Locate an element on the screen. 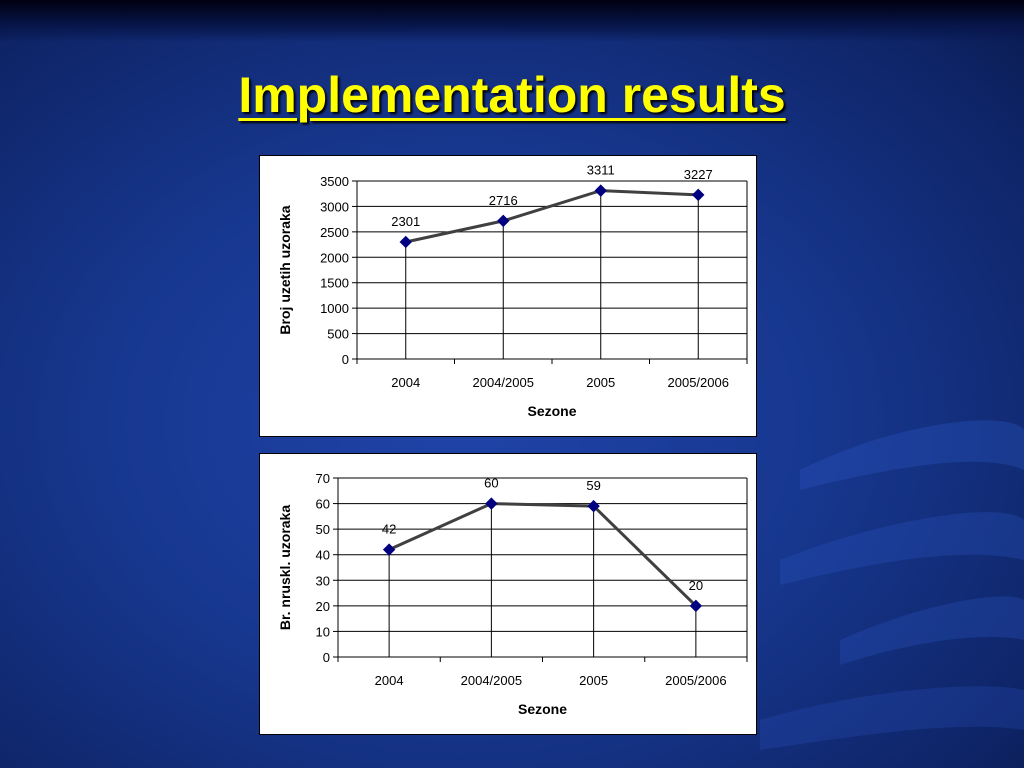 This screenshot has height=768, width=1024. data-label: 2301 is located at coordinates (405, 221).